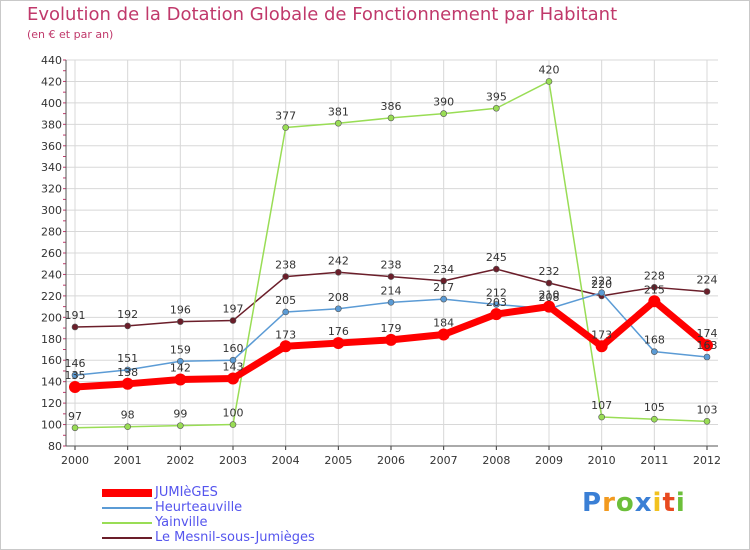 The height and width of the screenshot is (550, 750). What do you see at coordinates (609, 503) in the screenshot?
I see `logo-letter: r` at bounding box center [609, 503].